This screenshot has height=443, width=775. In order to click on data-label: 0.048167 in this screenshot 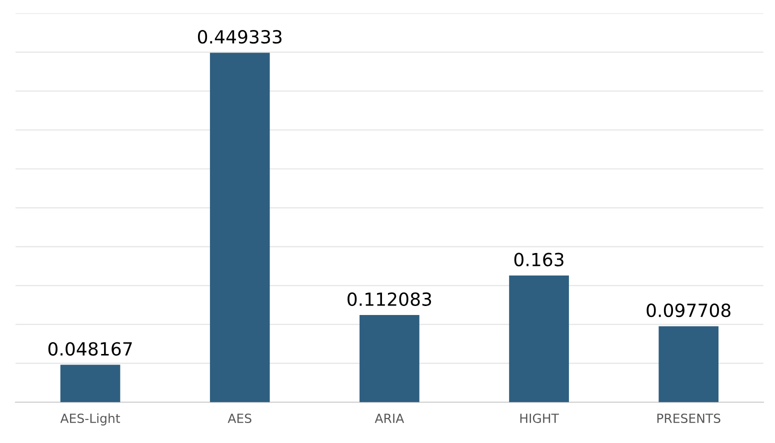, I will do `click(90, 349)`.